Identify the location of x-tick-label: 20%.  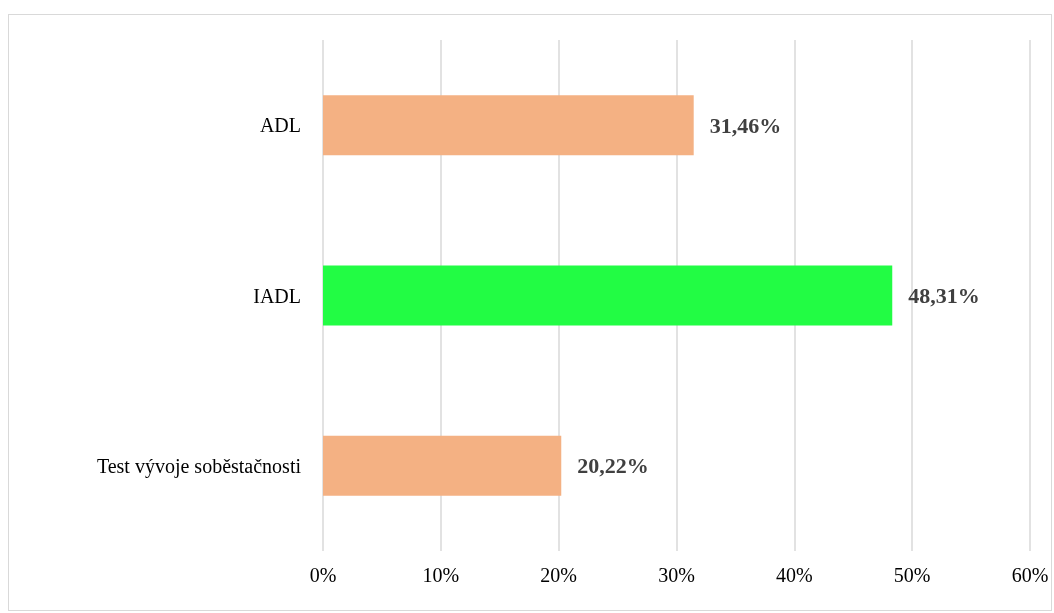
(558, 575).